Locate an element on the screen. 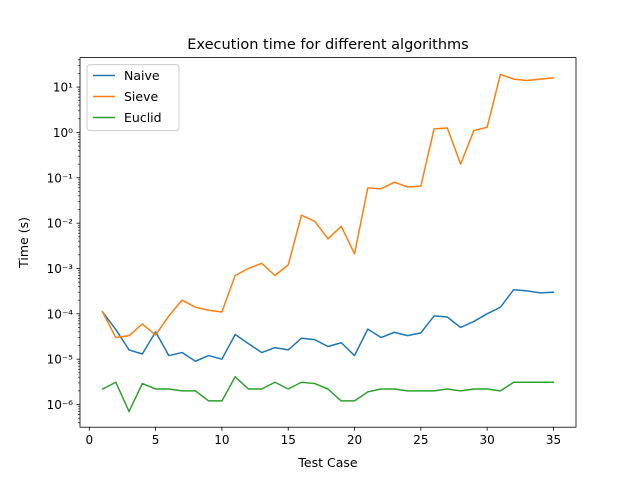  x-axis-ticks: 0 5 10 15 20 25 30 35 is located at coordinates (323, 437).